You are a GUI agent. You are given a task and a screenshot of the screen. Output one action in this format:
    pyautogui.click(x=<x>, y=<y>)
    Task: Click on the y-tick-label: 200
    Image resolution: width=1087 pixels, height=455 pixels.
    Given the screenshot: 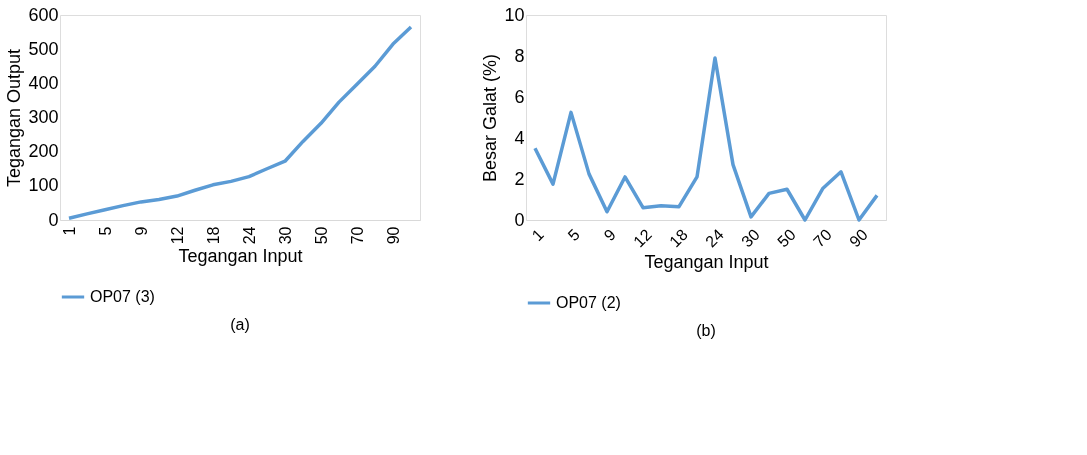 What is the action you would take?
    pyautogui.click(x=43, y=151)
    